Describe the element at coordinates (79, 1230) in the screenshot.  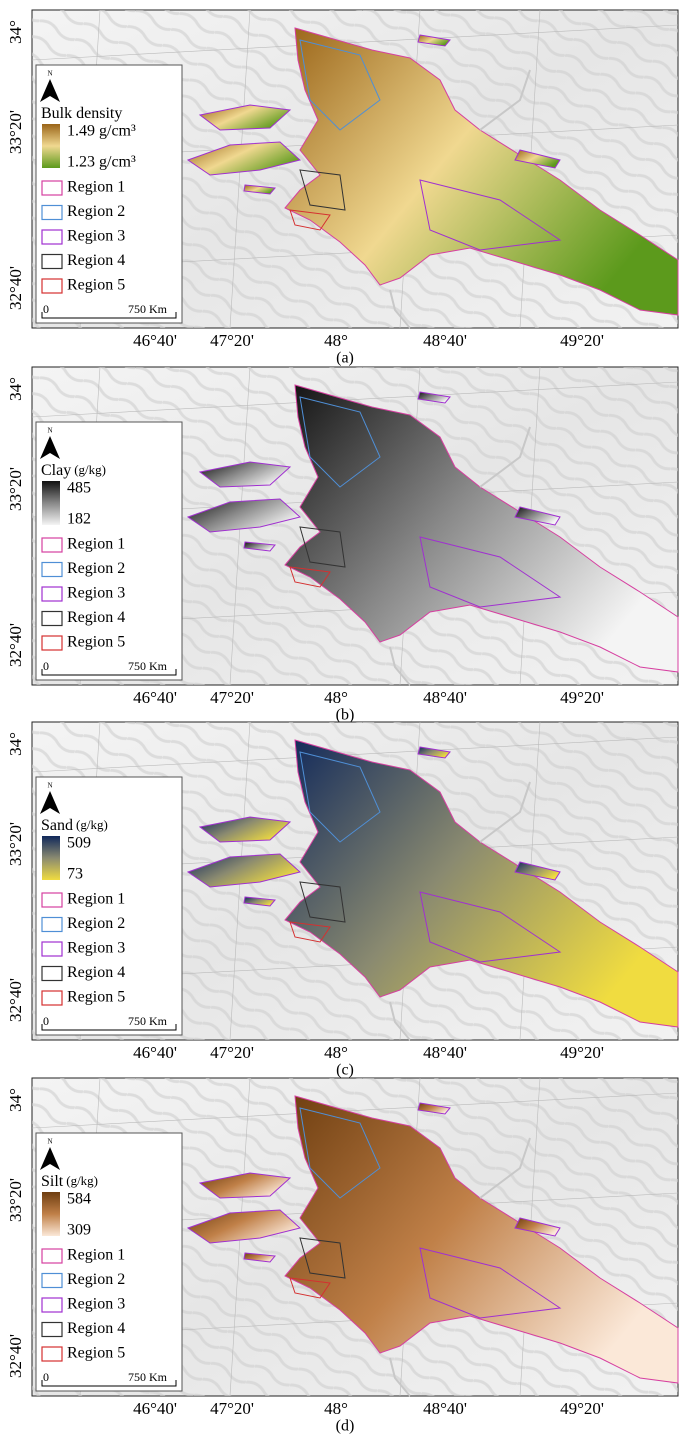
I see `legend-min: 309` at that location.